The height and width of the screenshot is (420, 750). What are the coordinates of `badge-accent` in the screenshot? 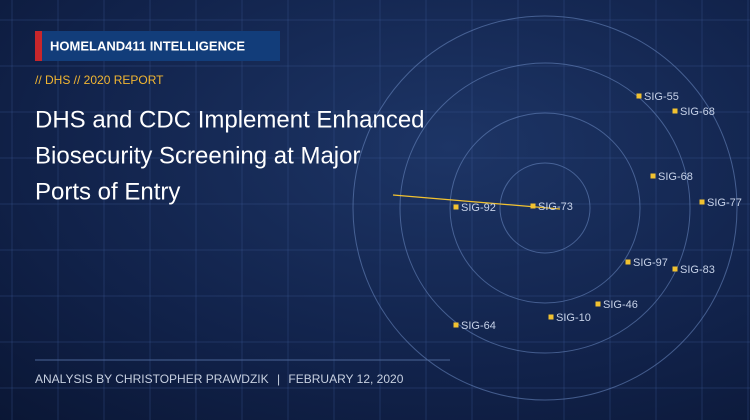 It's located at (38, 46).